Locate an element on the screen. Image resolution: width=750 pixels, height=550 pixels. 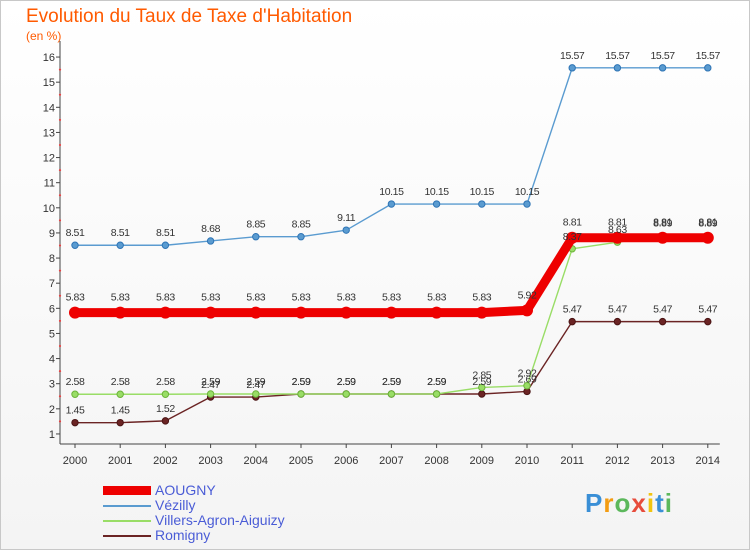
logo-letter: o is located at coordinates (623, 503).